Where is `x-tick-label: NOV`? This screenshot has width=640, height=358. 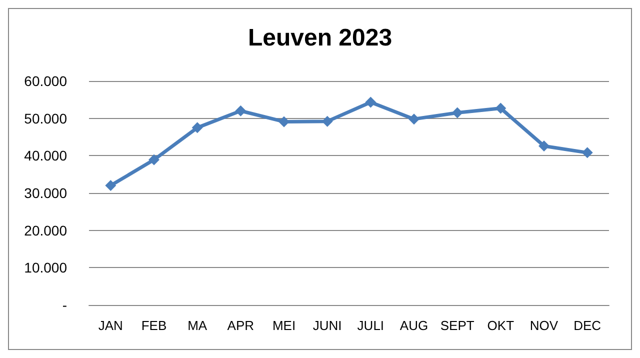 x-tick-label: NOV is located at coordinates (544, 325).